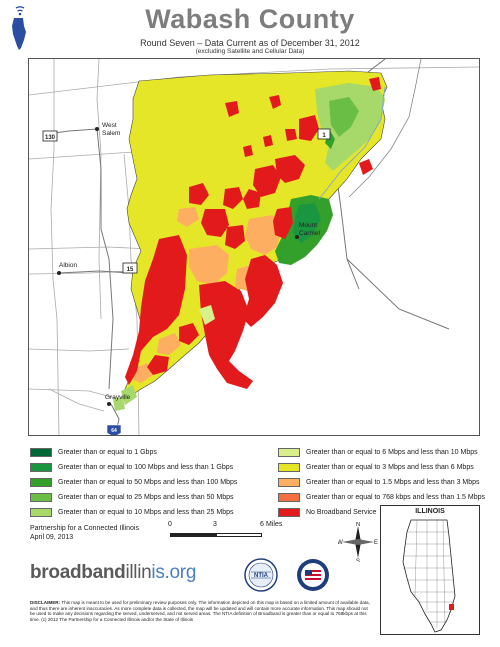 This screenshot has height=647, width=500. Describe the element at coordinates (376, 543) in the screenshot. I see `compass-e: E` at that location.